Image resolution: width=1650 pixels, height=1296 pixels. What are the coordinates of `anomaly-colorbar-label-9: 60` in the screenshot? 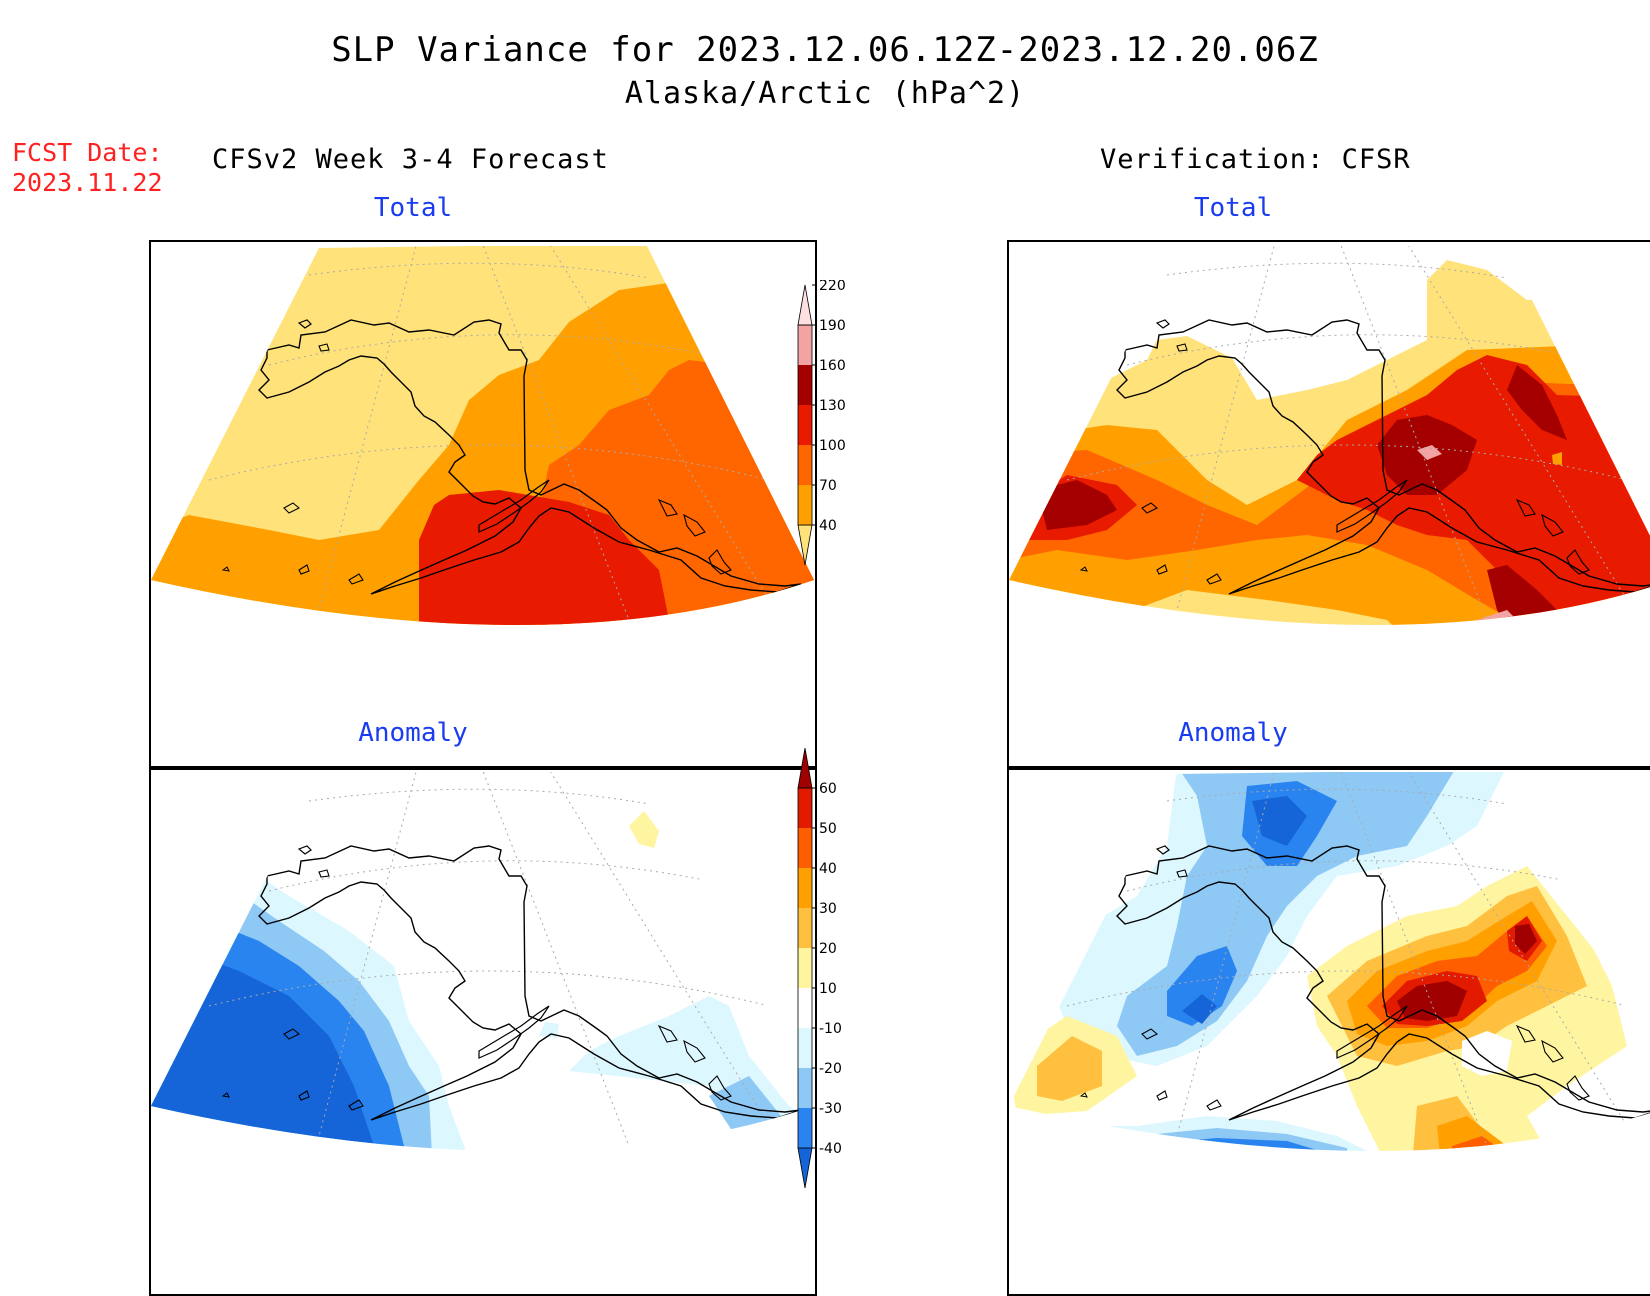 It's located at (828, 789).